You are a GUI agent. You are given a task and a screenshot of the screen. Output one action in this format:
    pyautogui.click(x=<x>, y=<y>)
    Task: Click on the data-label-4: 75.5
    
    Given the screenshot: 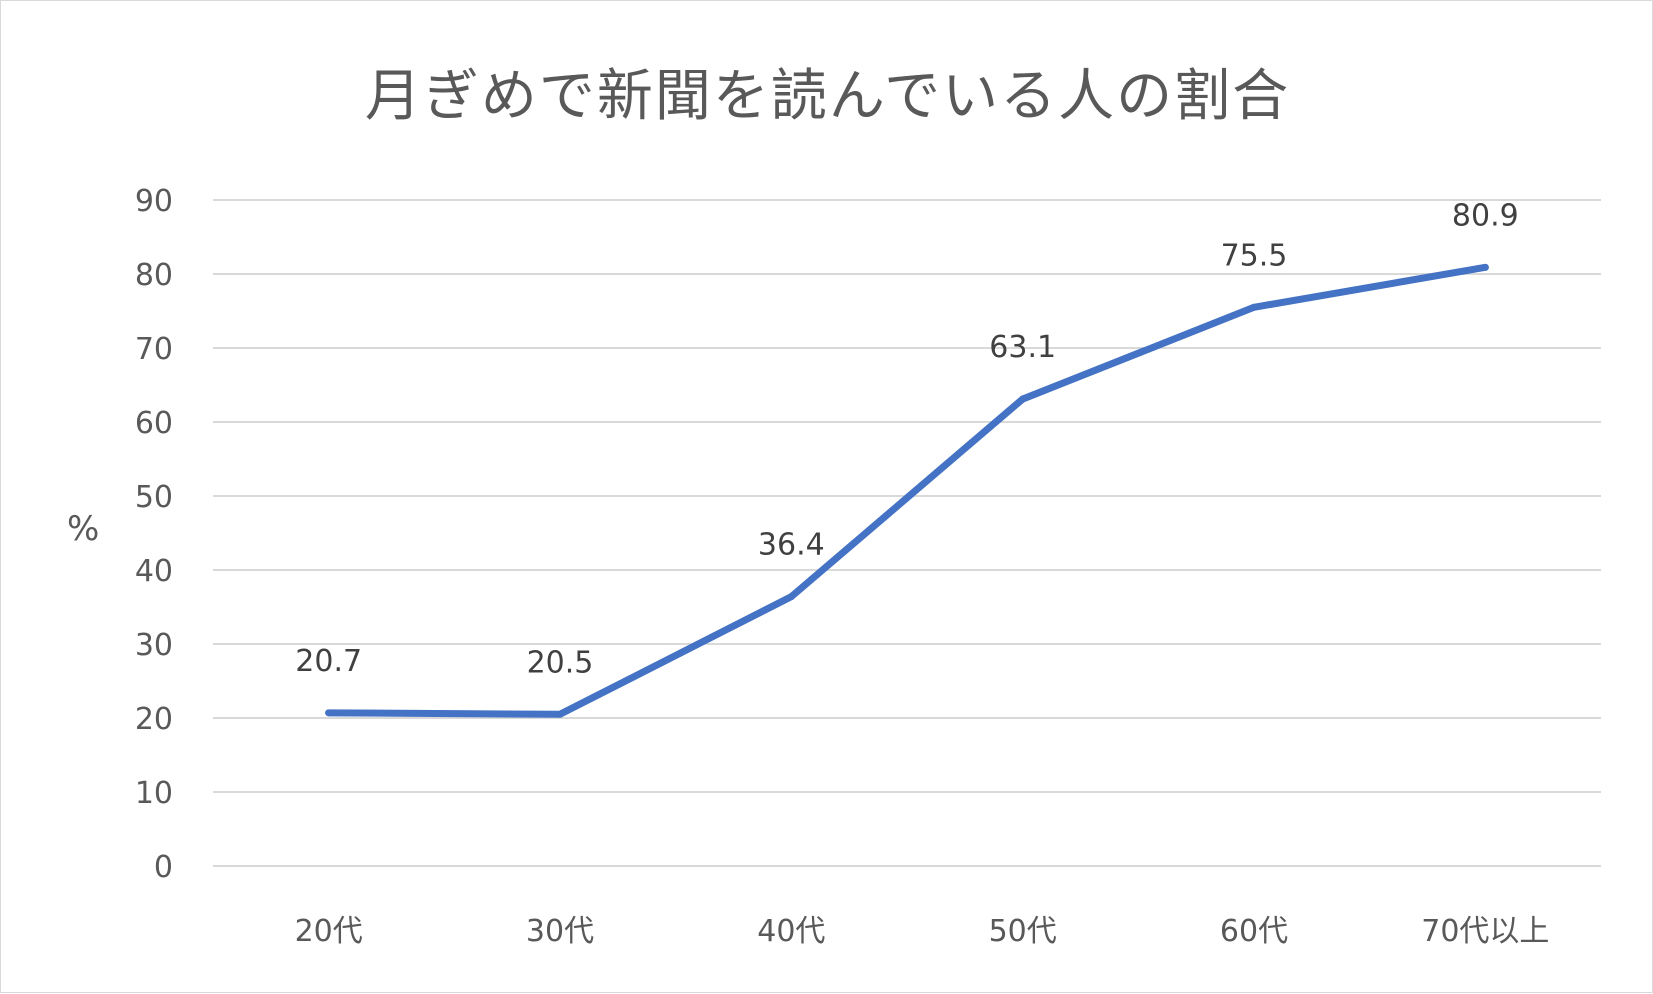 What is the action you would take?
    pyautogui.click(x=1254, y=255)
    